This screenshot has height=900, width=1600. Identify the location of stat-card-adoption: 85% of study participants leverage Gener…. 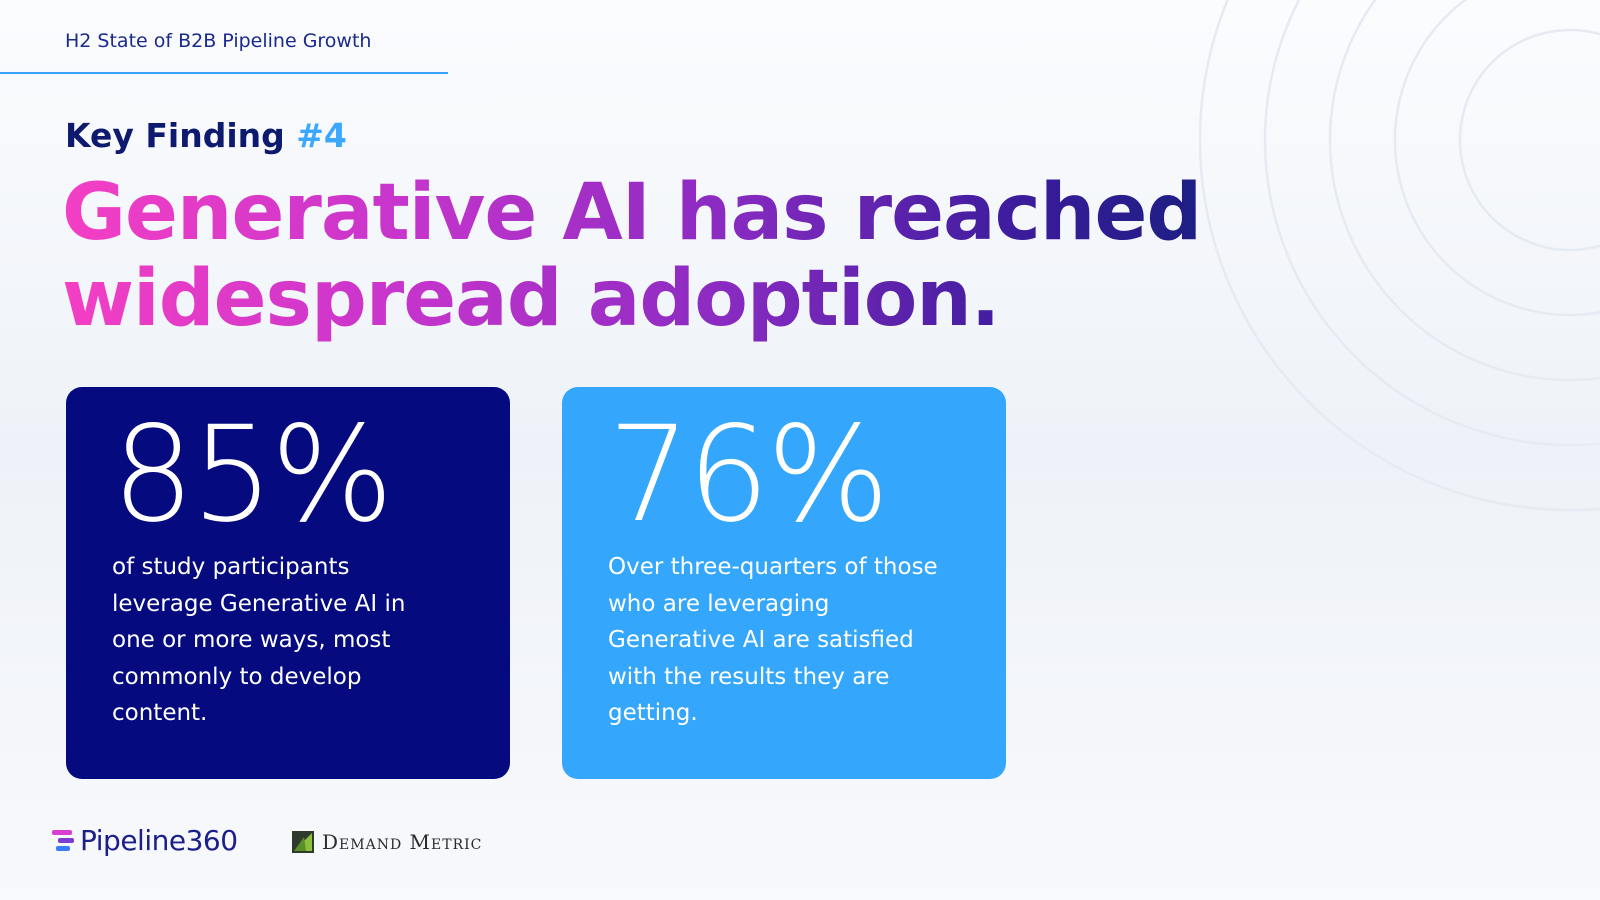
(288, 583).